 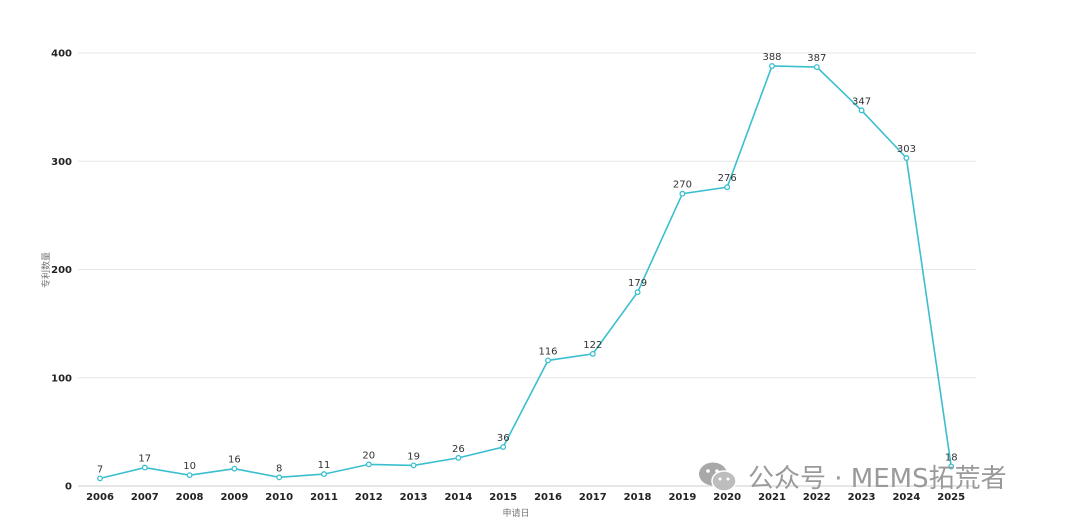 What do you see at coordinates (324, 465) in the screenshot?
I see `data-label: 11` at bounding box center [324, 465].